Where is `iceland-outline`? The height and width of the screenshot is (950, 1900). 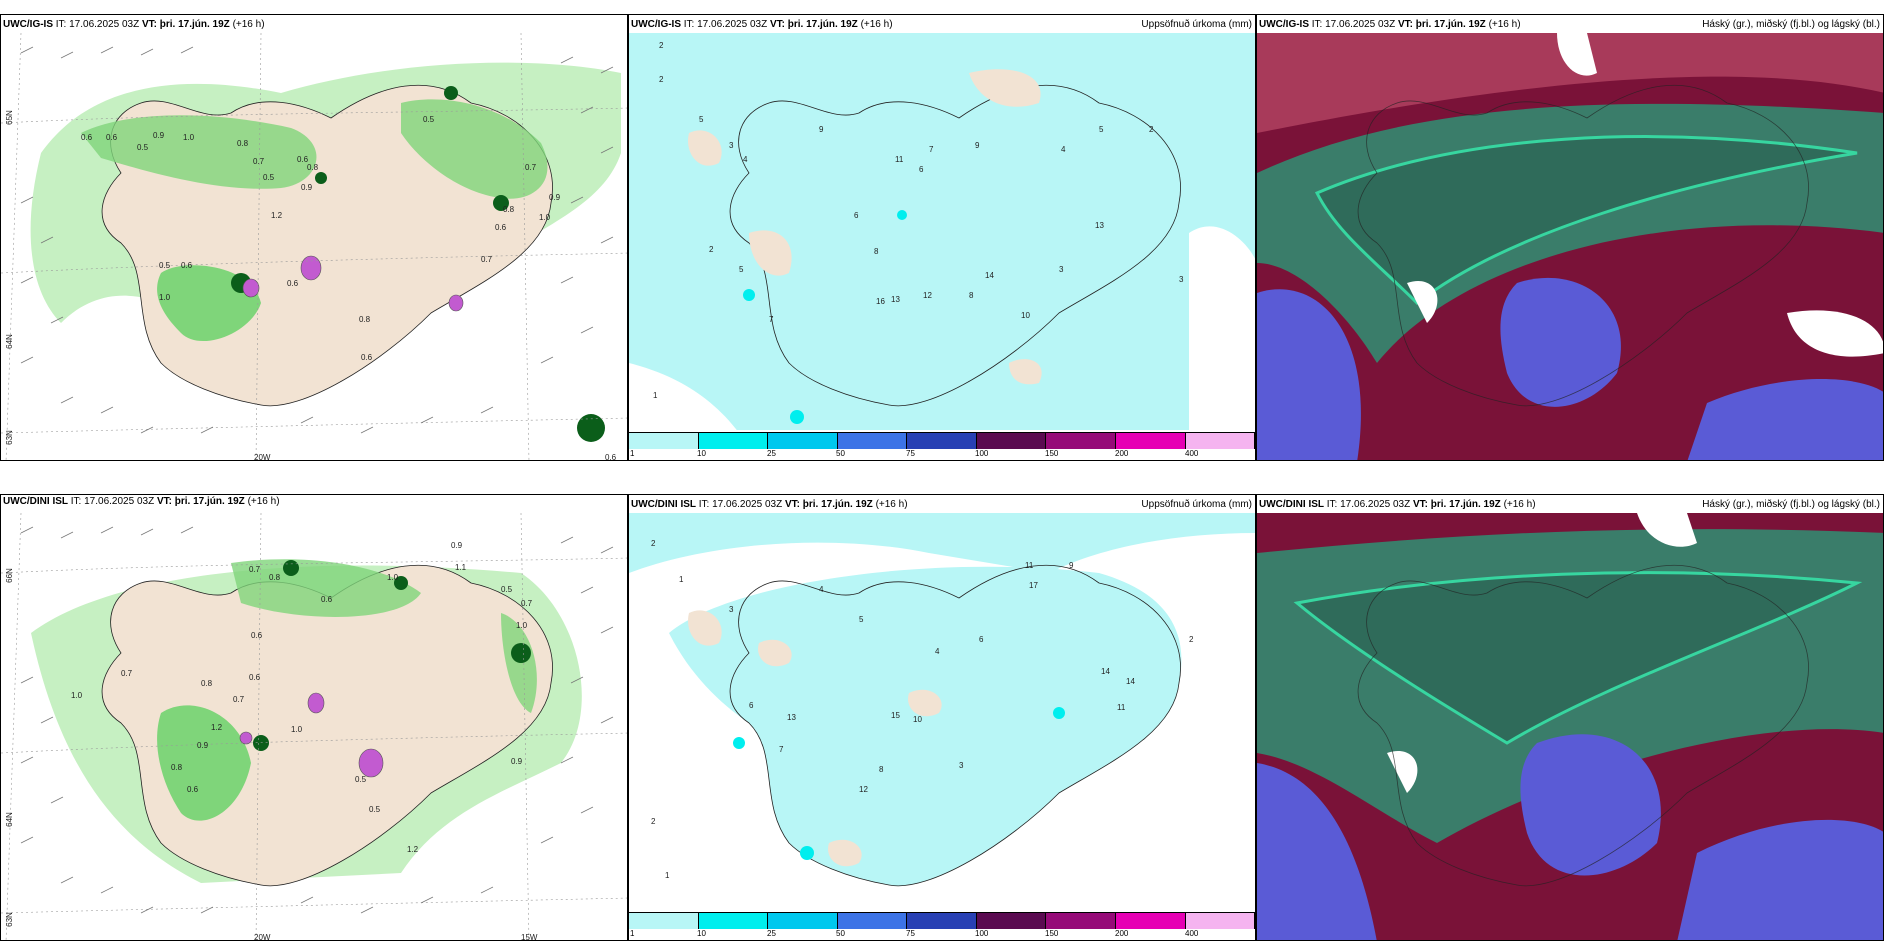
iceland-outline is located at coordinates (955, 725).